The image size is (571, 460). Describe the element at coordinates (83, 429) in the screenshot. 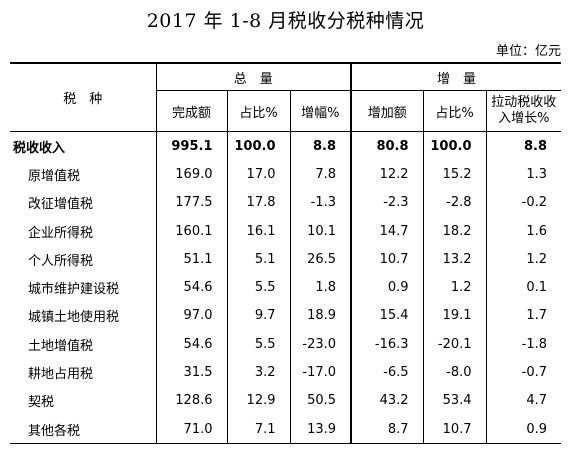

I see `row-name: 其他各税` at that location.